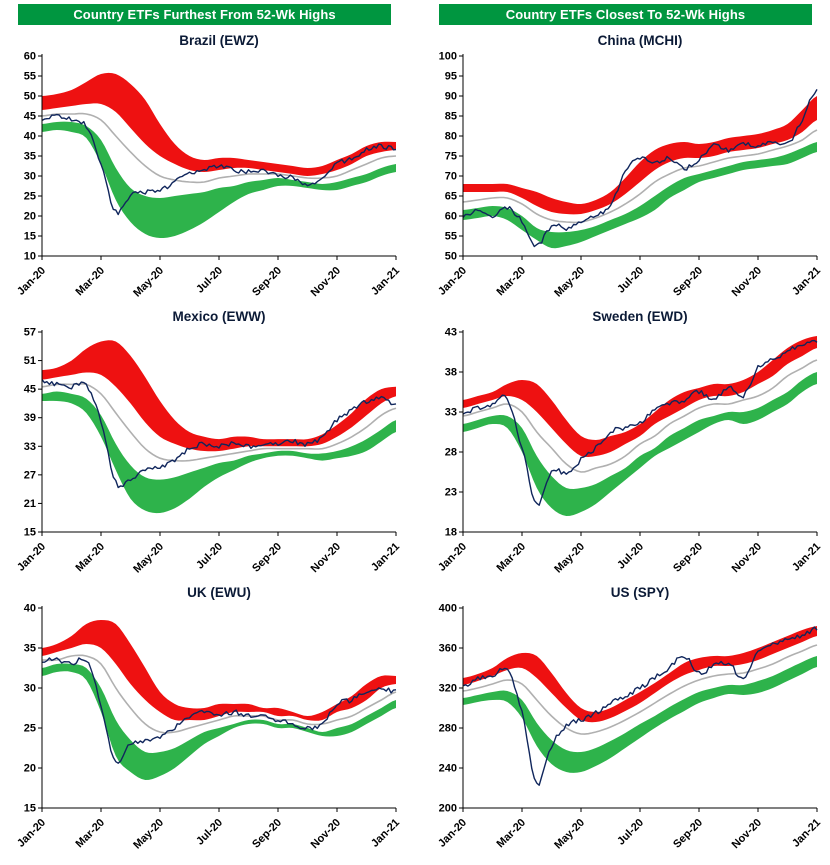  I want to click on y-tick-label: 39, so click(30, 418).